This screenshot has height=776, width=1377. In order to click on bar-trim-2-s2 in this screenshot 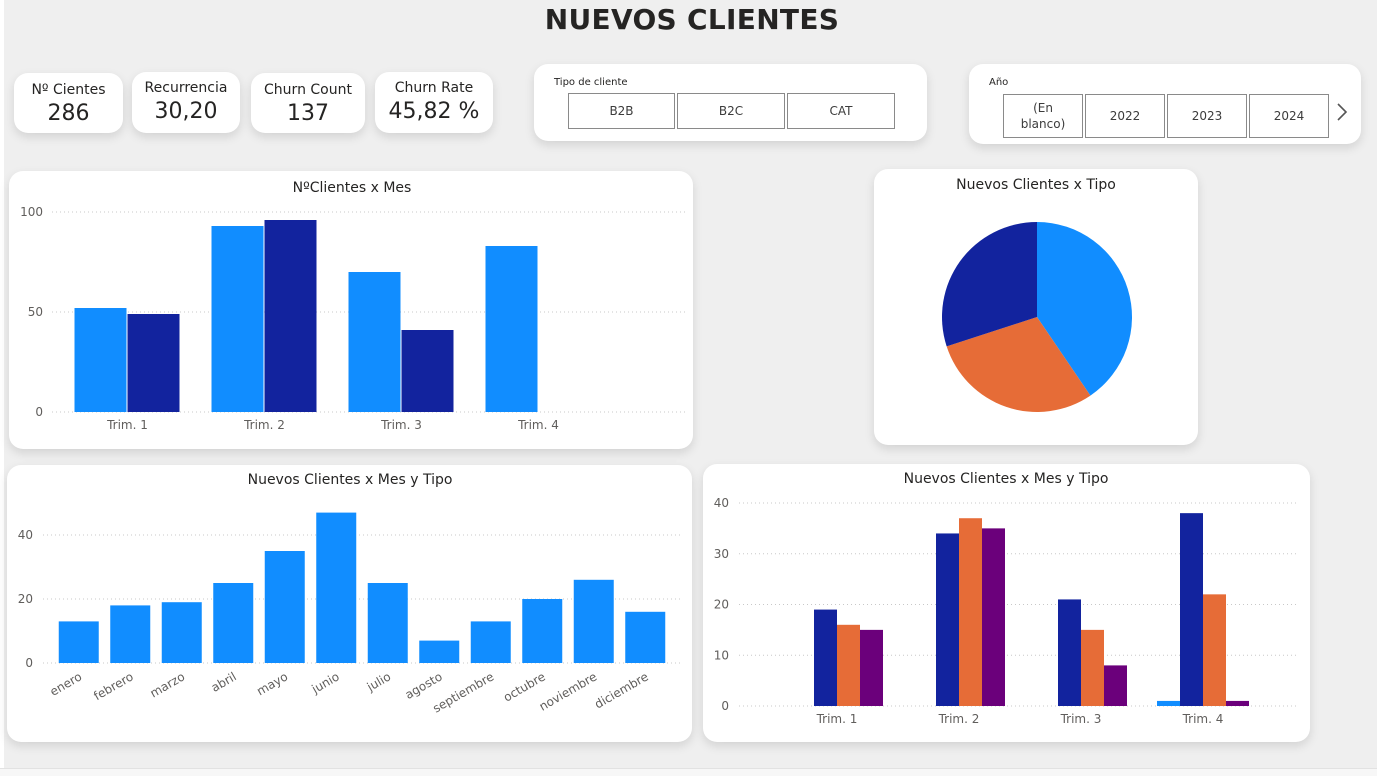, I will do `click(970, 612)`.